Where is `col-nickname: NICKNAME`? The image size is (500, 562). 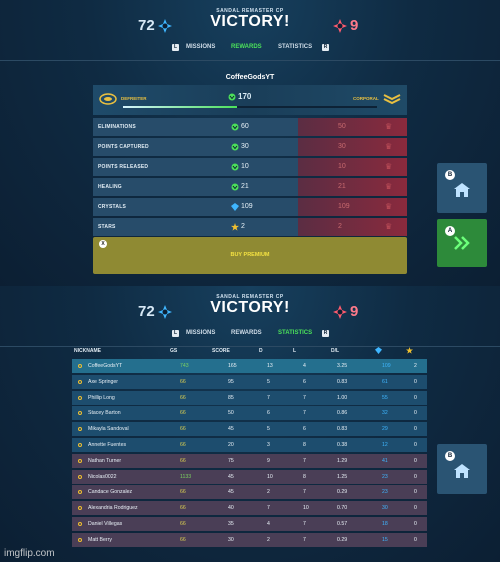 col-nickname: NICKNAME is located at coordinates (87, 351).